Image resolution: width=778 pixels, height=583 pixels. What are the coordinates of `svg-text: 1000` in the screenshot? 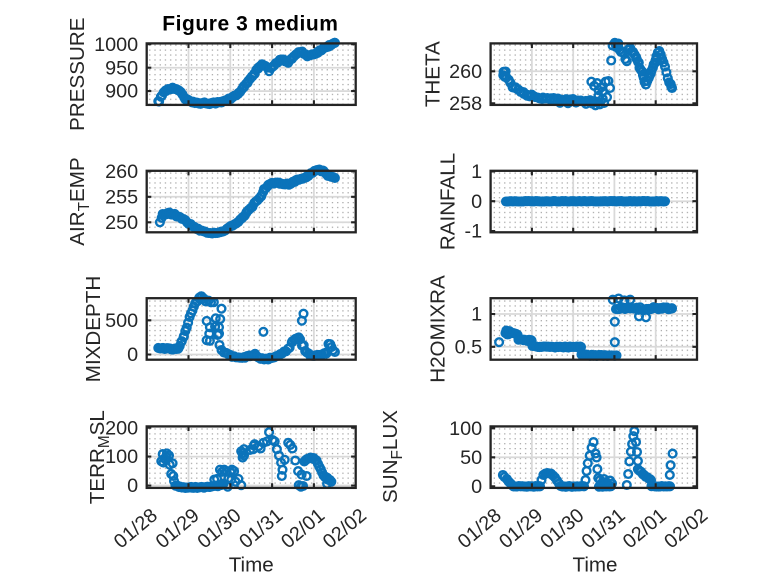 It's located at (116, 45).